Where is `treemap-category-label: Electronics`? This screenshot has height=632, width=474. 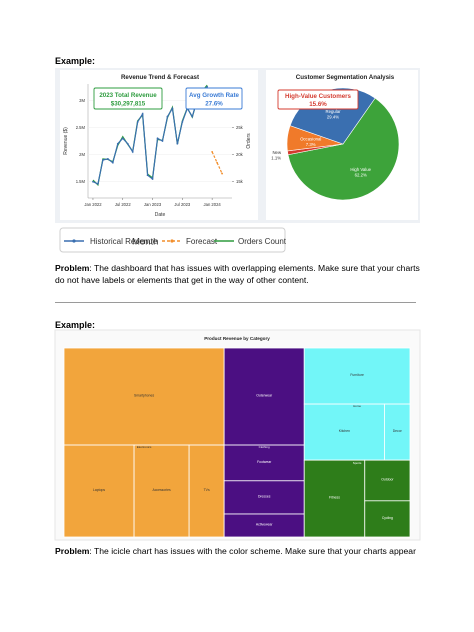 treemap-category-label: Electronics is located at coordinates (144, 447).